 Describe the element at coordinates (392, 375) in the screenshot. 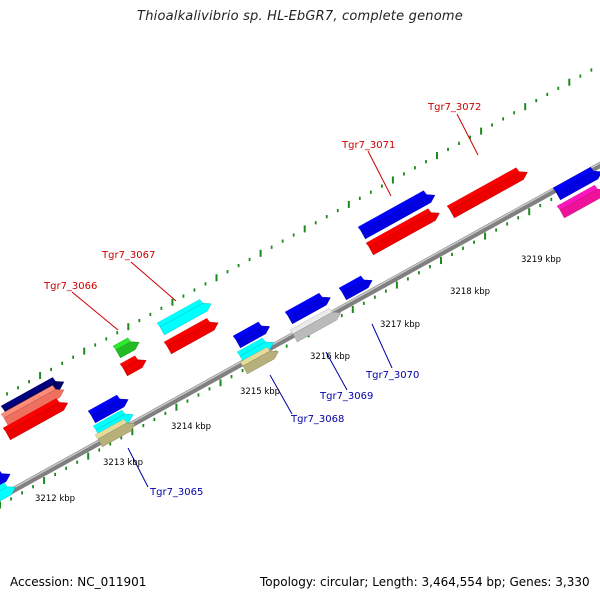

I see `gene-label-tgr7-3070: Tgr7_3070` at that location.